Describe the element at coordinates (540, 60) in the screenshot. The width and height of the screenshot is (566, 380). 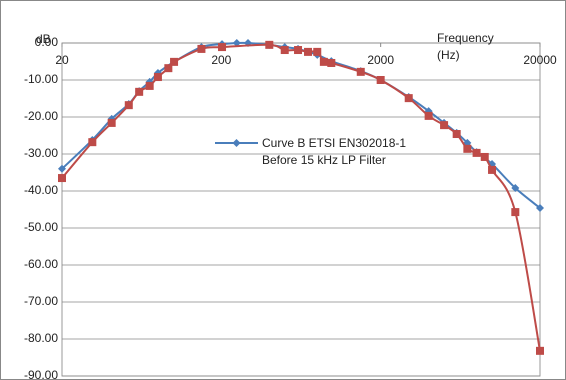
I see `x-tick-label: 20000` at that location.